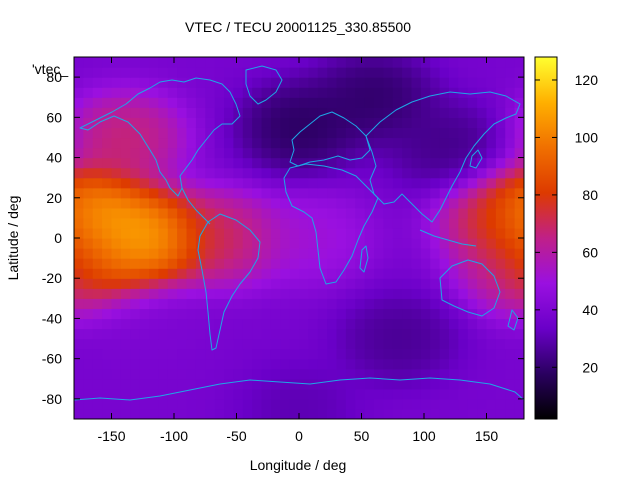  Describe the element at coordinates (298, 27) in the screenshot. I see `chart-title: VTEC / TECU 20001125_330.85500` at that location.